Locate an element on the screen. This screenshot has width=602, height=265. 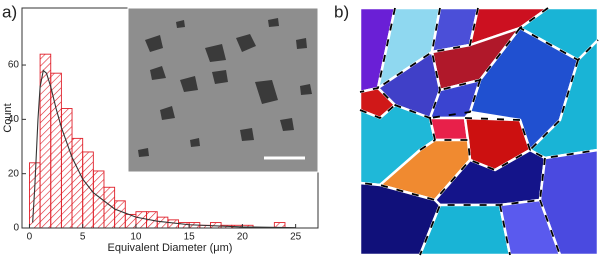
y-tick-label: 40 is located at coordinates (14, 119).